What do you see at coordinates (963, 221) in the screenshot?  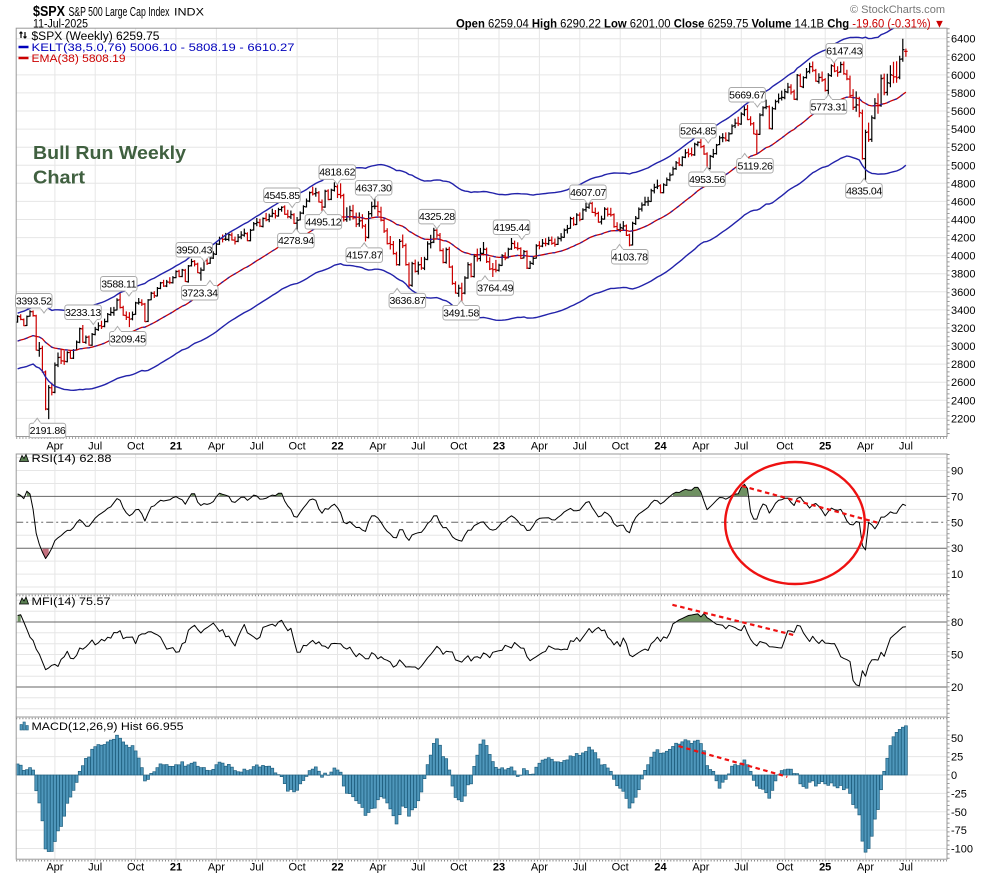 I see `svg-text: 4400` at bounding box center [963, 221].